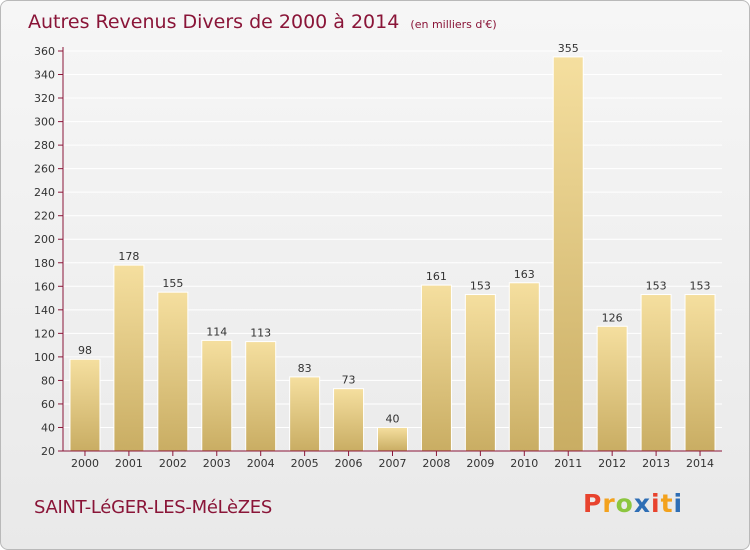  I want to click on y-tick-label: 60, so click(48, 404).